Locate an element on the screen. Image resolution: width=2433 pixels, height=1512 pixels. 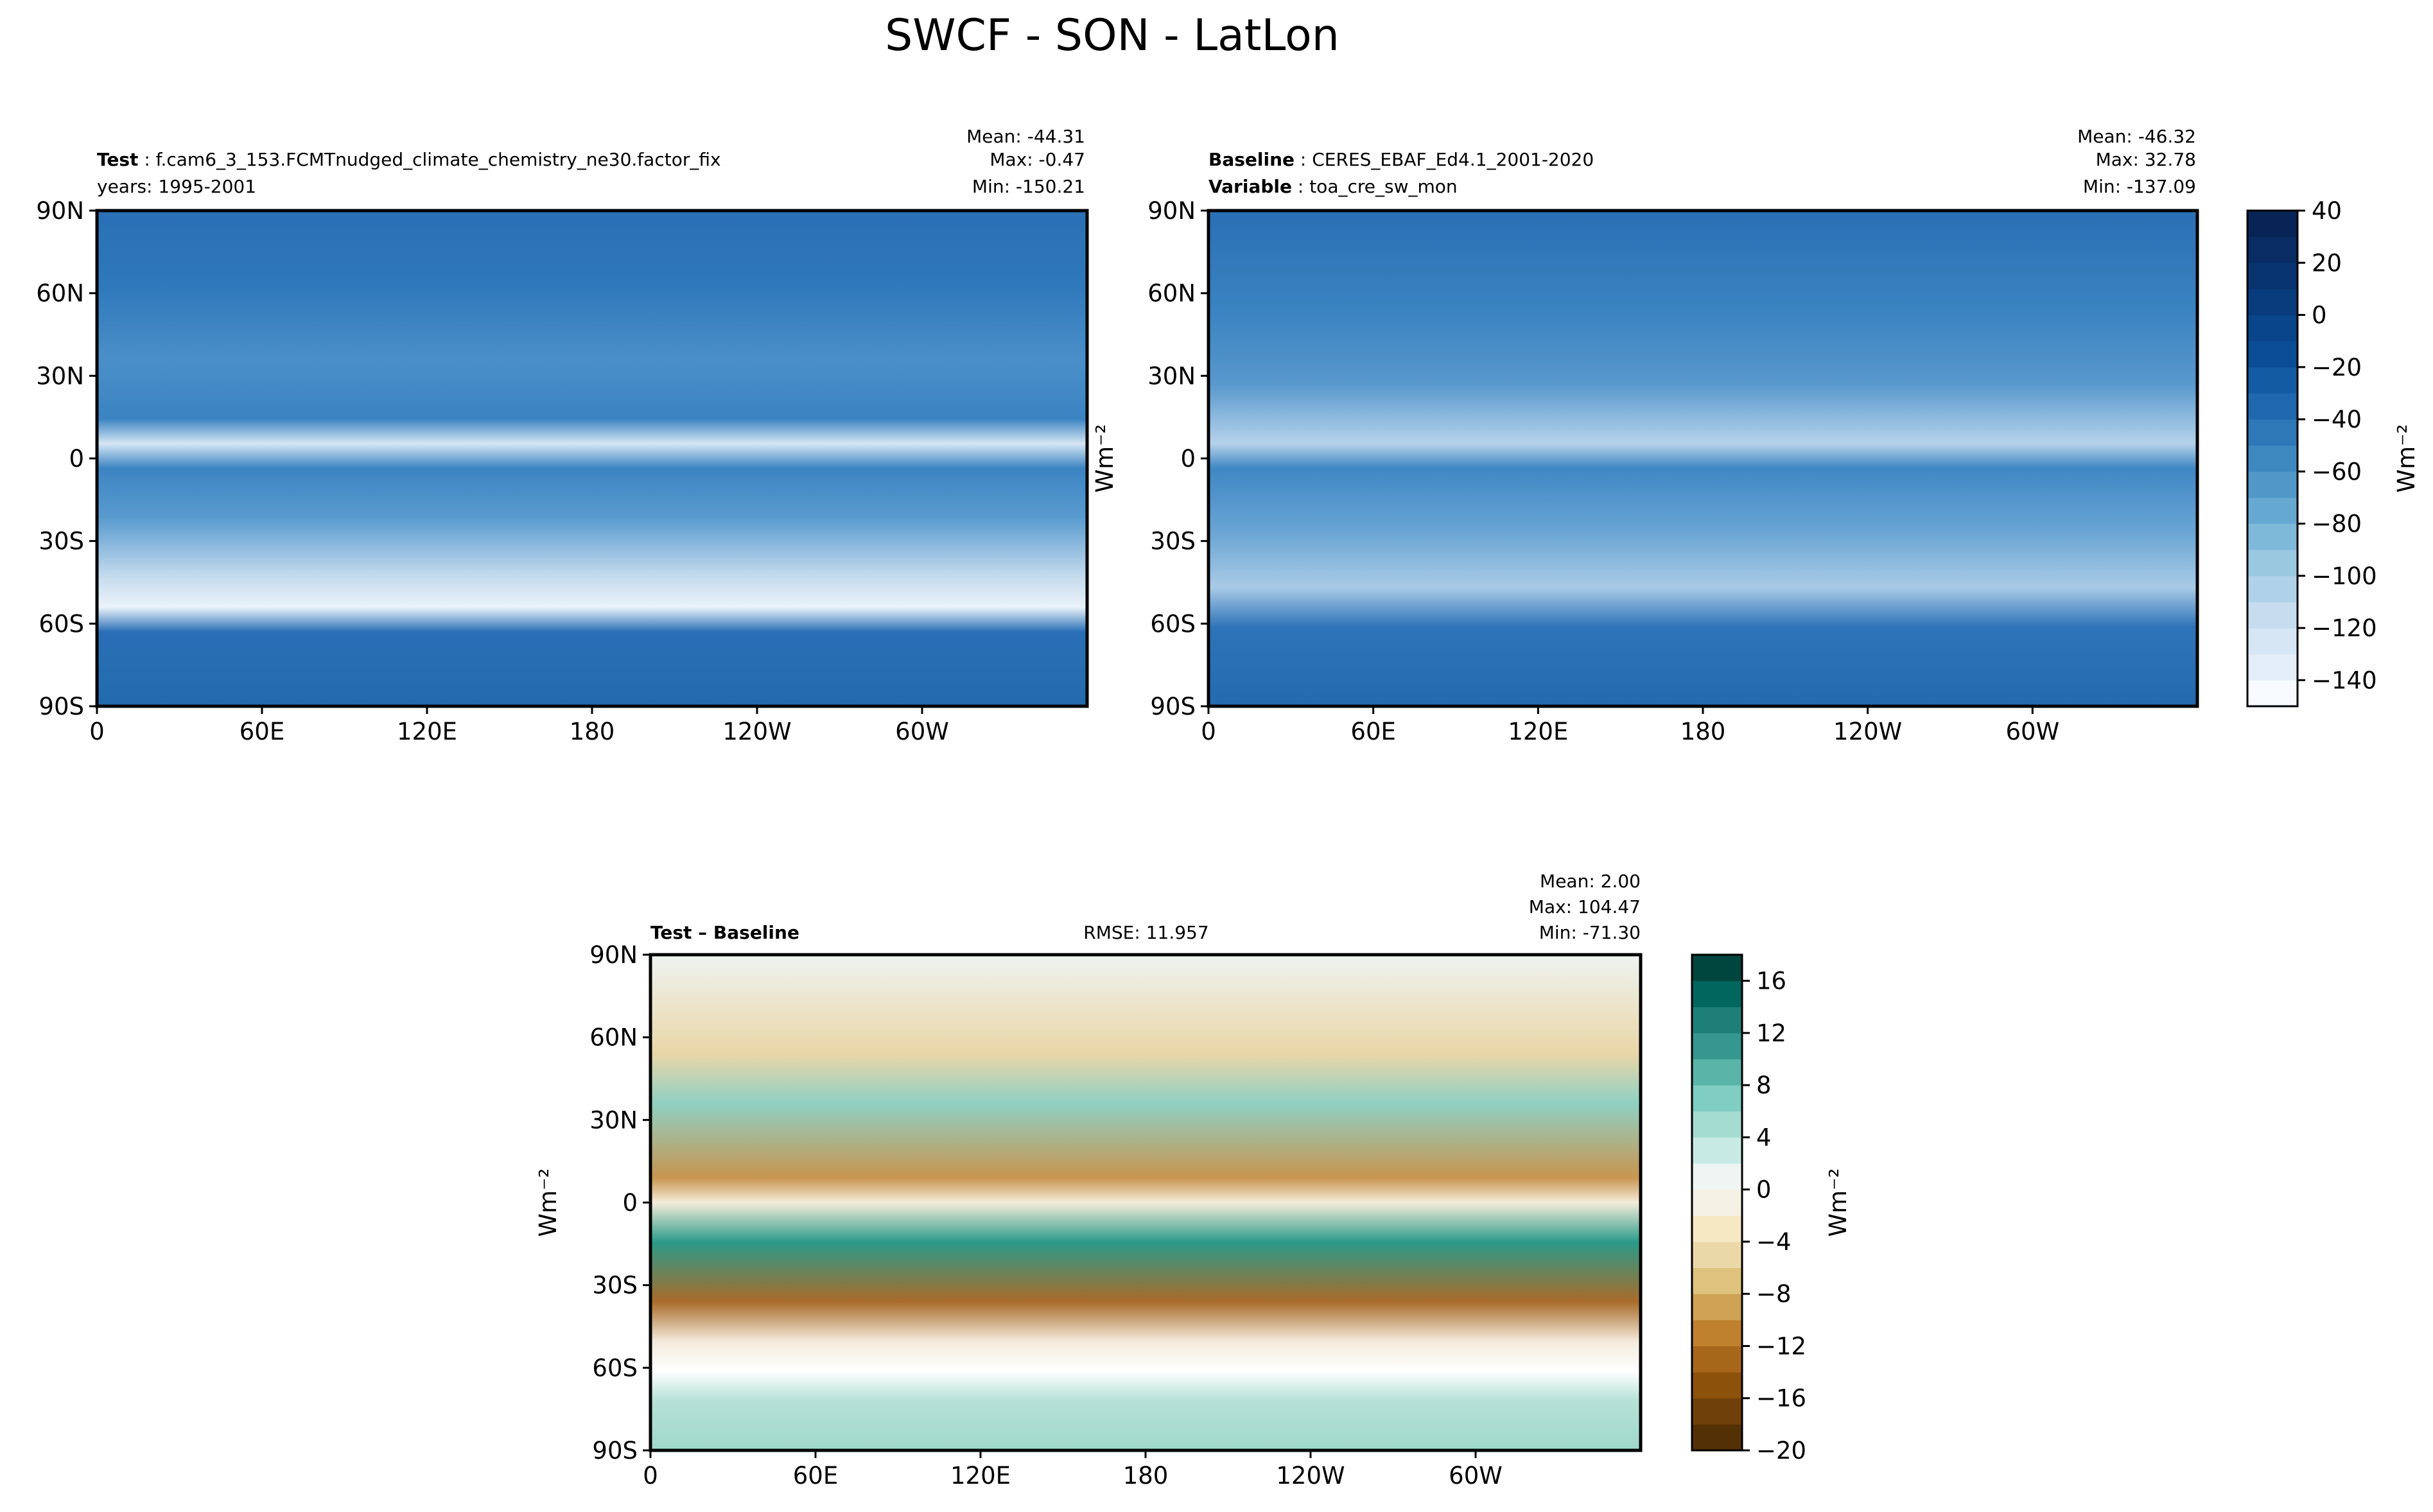
panel-difference-rmse: RMSE: 11.957 is located at coordinates (1145, 932).